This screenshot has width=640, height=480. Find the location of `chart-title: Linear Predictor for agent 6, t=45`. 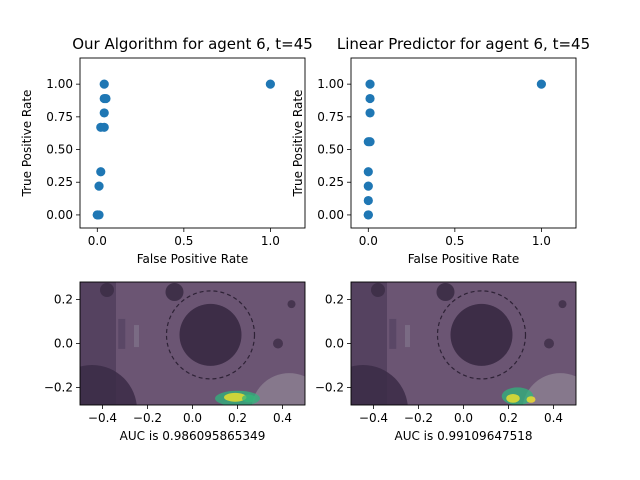

chart-title: Linear Predictor for agent 6, t=45 is located at coordinates (463, 44).